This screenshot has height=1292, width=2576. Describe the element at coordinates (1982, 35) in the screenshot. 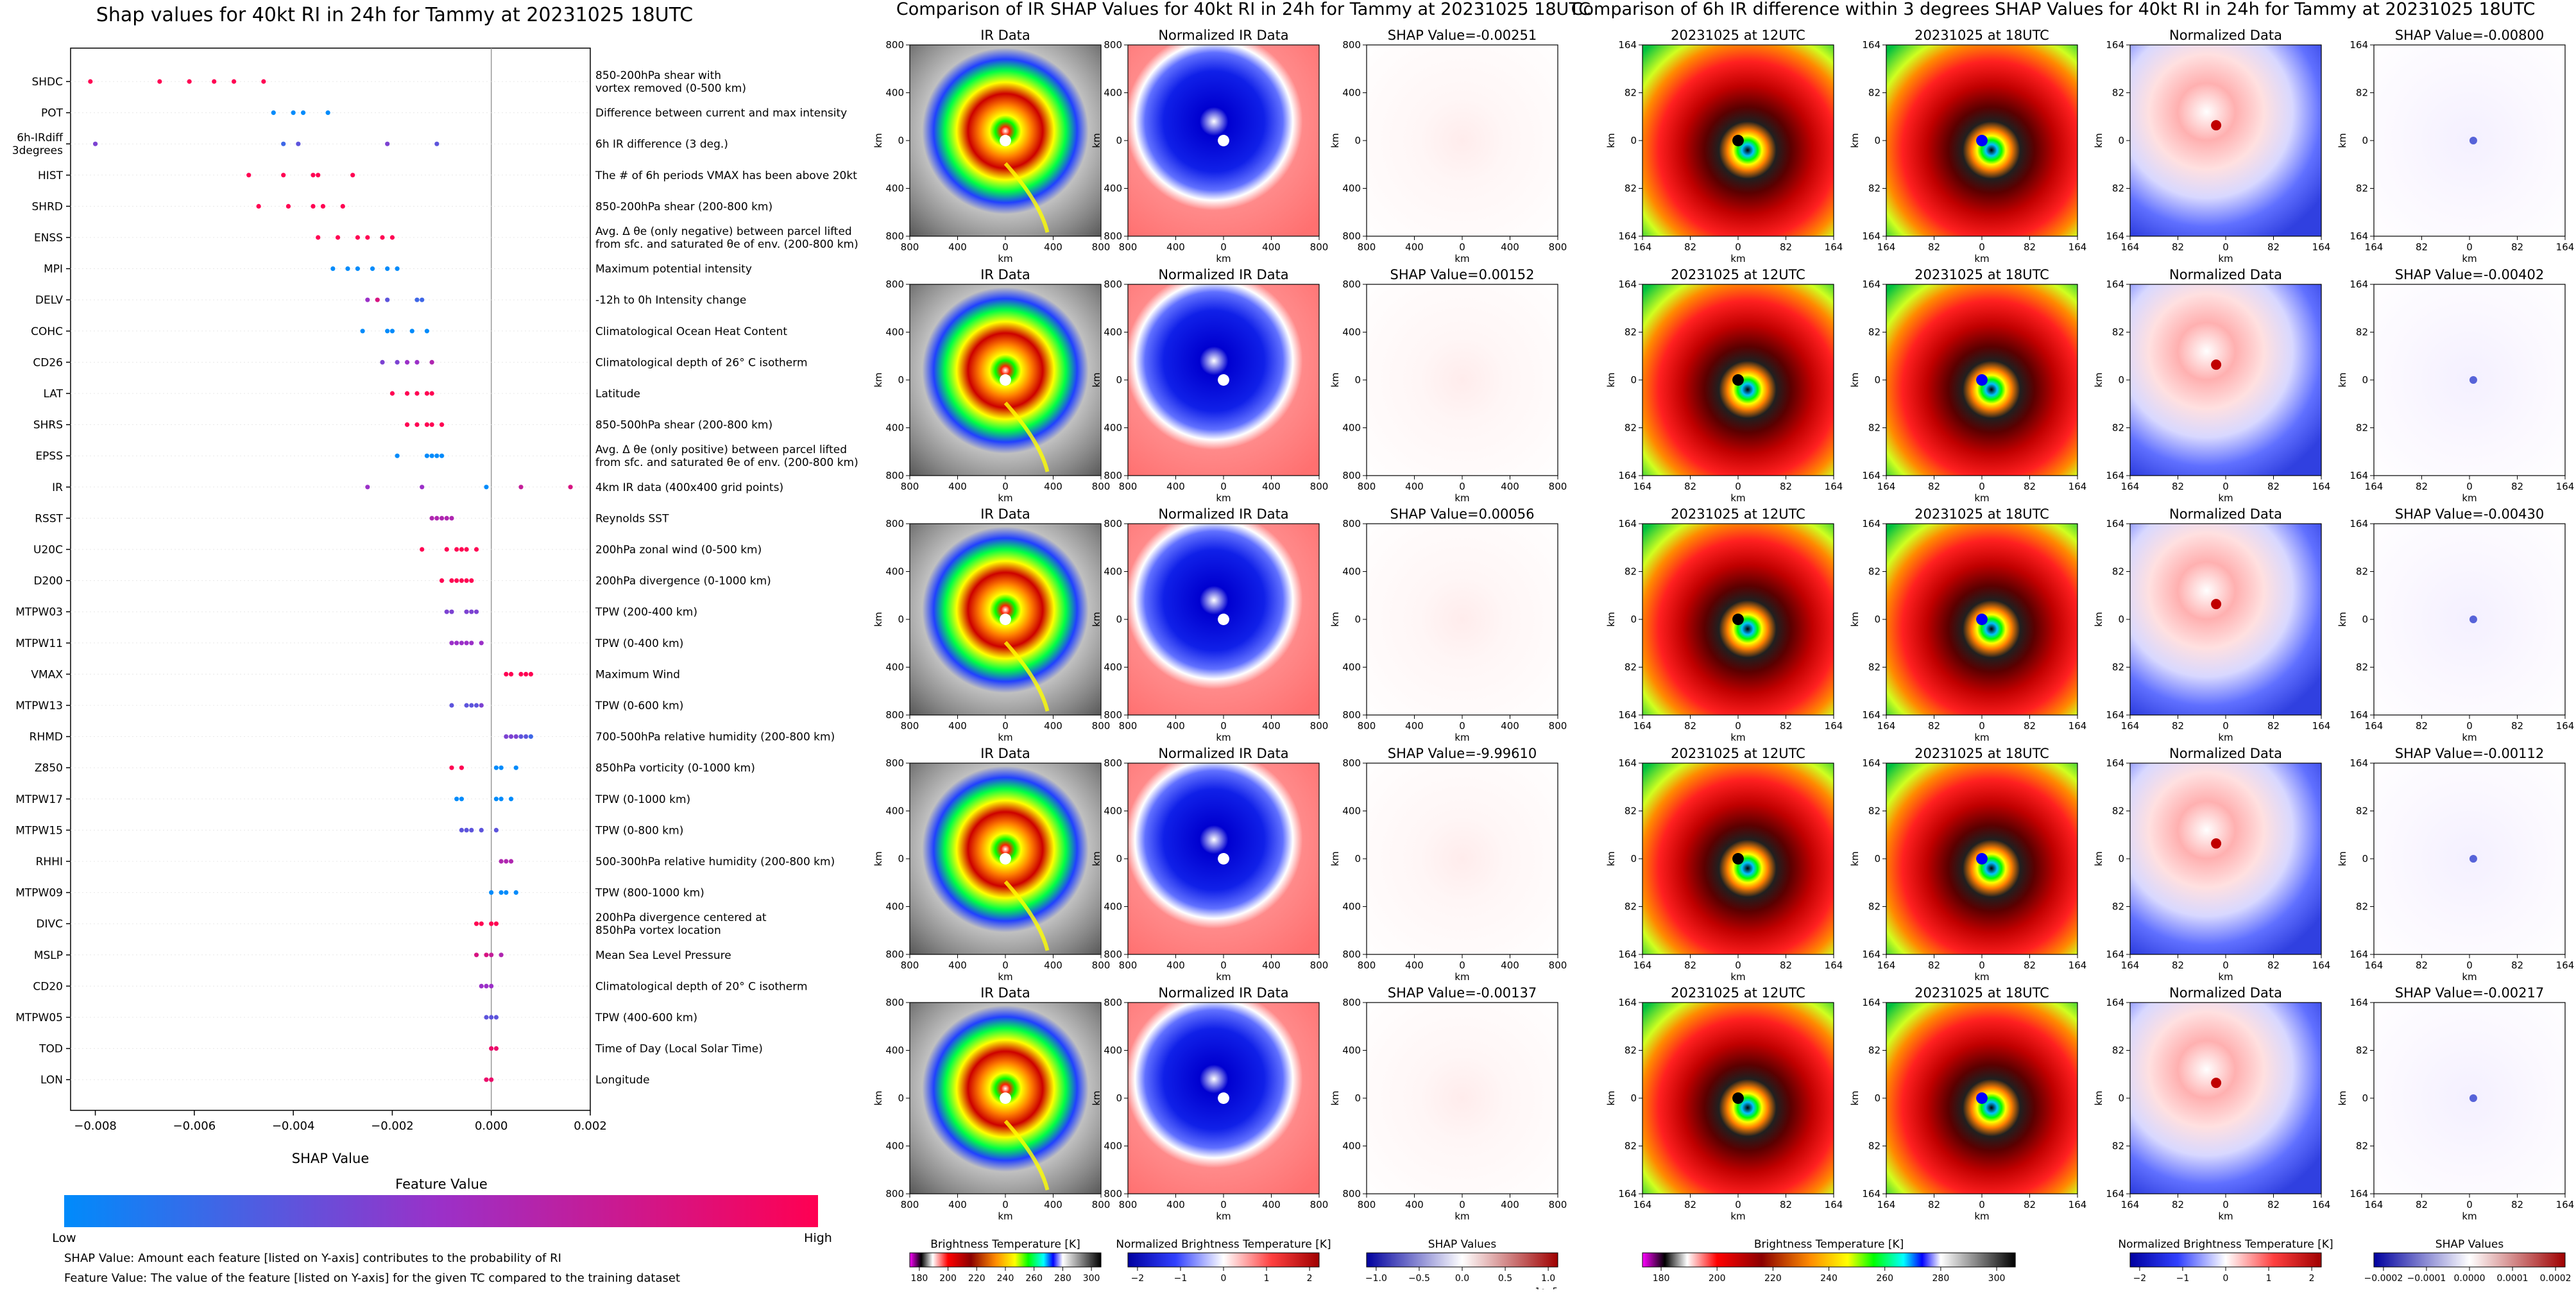

I see `panel-title: 20231025 at 18UTC` at that location.